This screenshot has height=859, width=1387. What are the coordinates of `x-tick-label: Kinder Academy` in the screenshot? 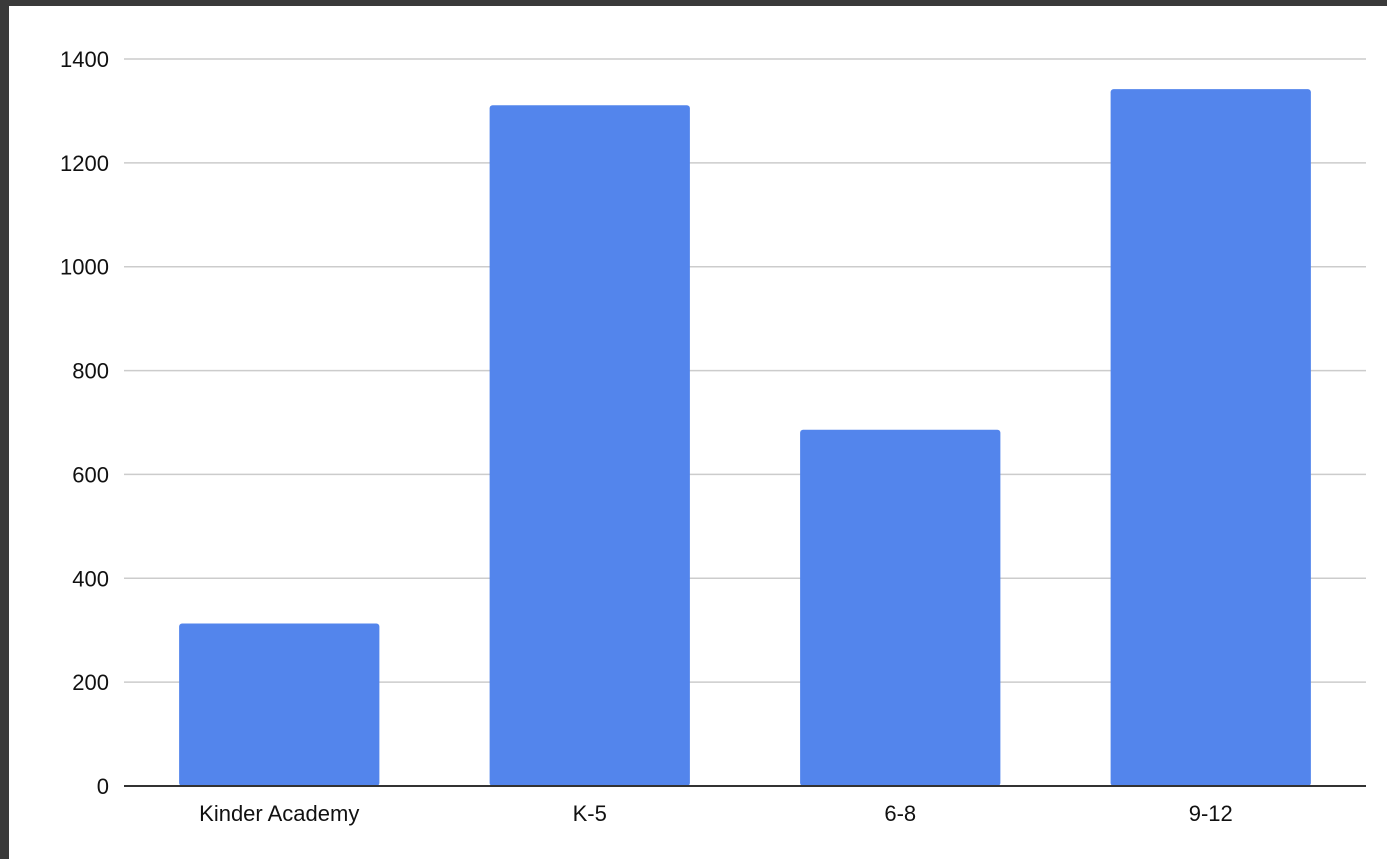 It's located at (279, 813).